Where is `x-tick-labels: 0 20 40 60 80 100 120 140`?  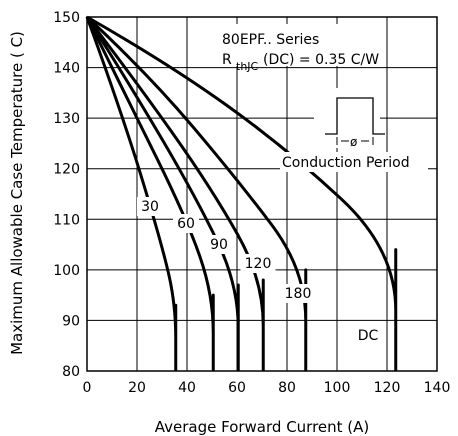
x-tick-labels: 0 20 40 60 80 100 120 140 is located at coordinates (267, 388).